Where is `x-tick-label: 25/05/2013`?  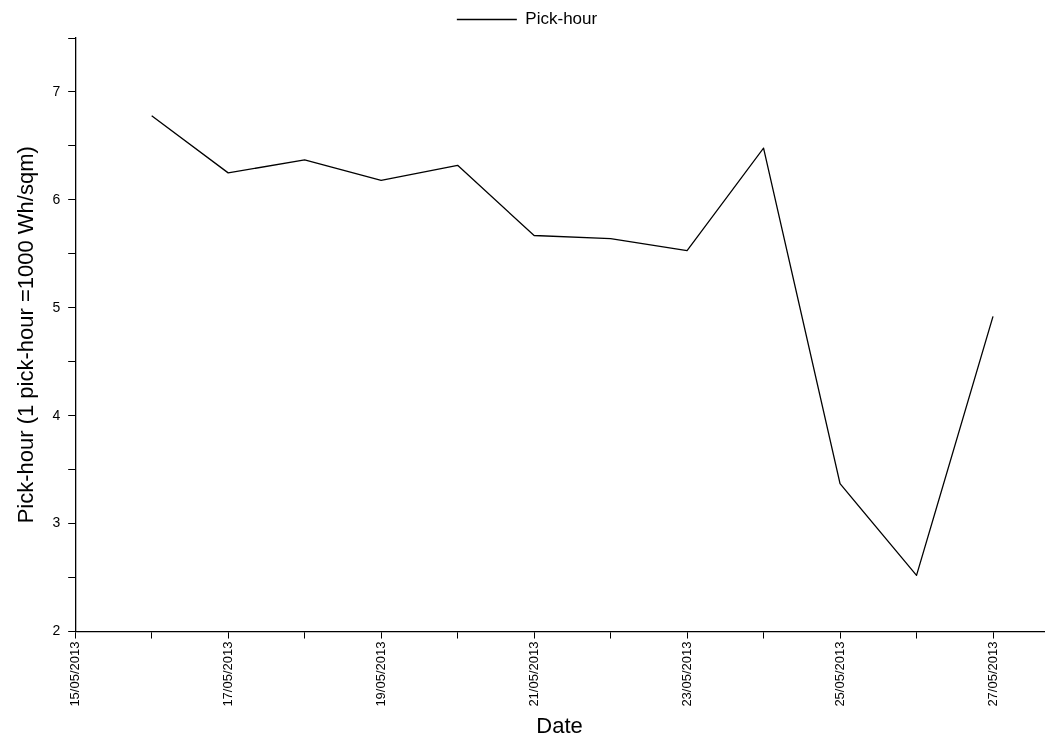
x-tick-label: 25/05/2013 is located at coordinates (839, 674).